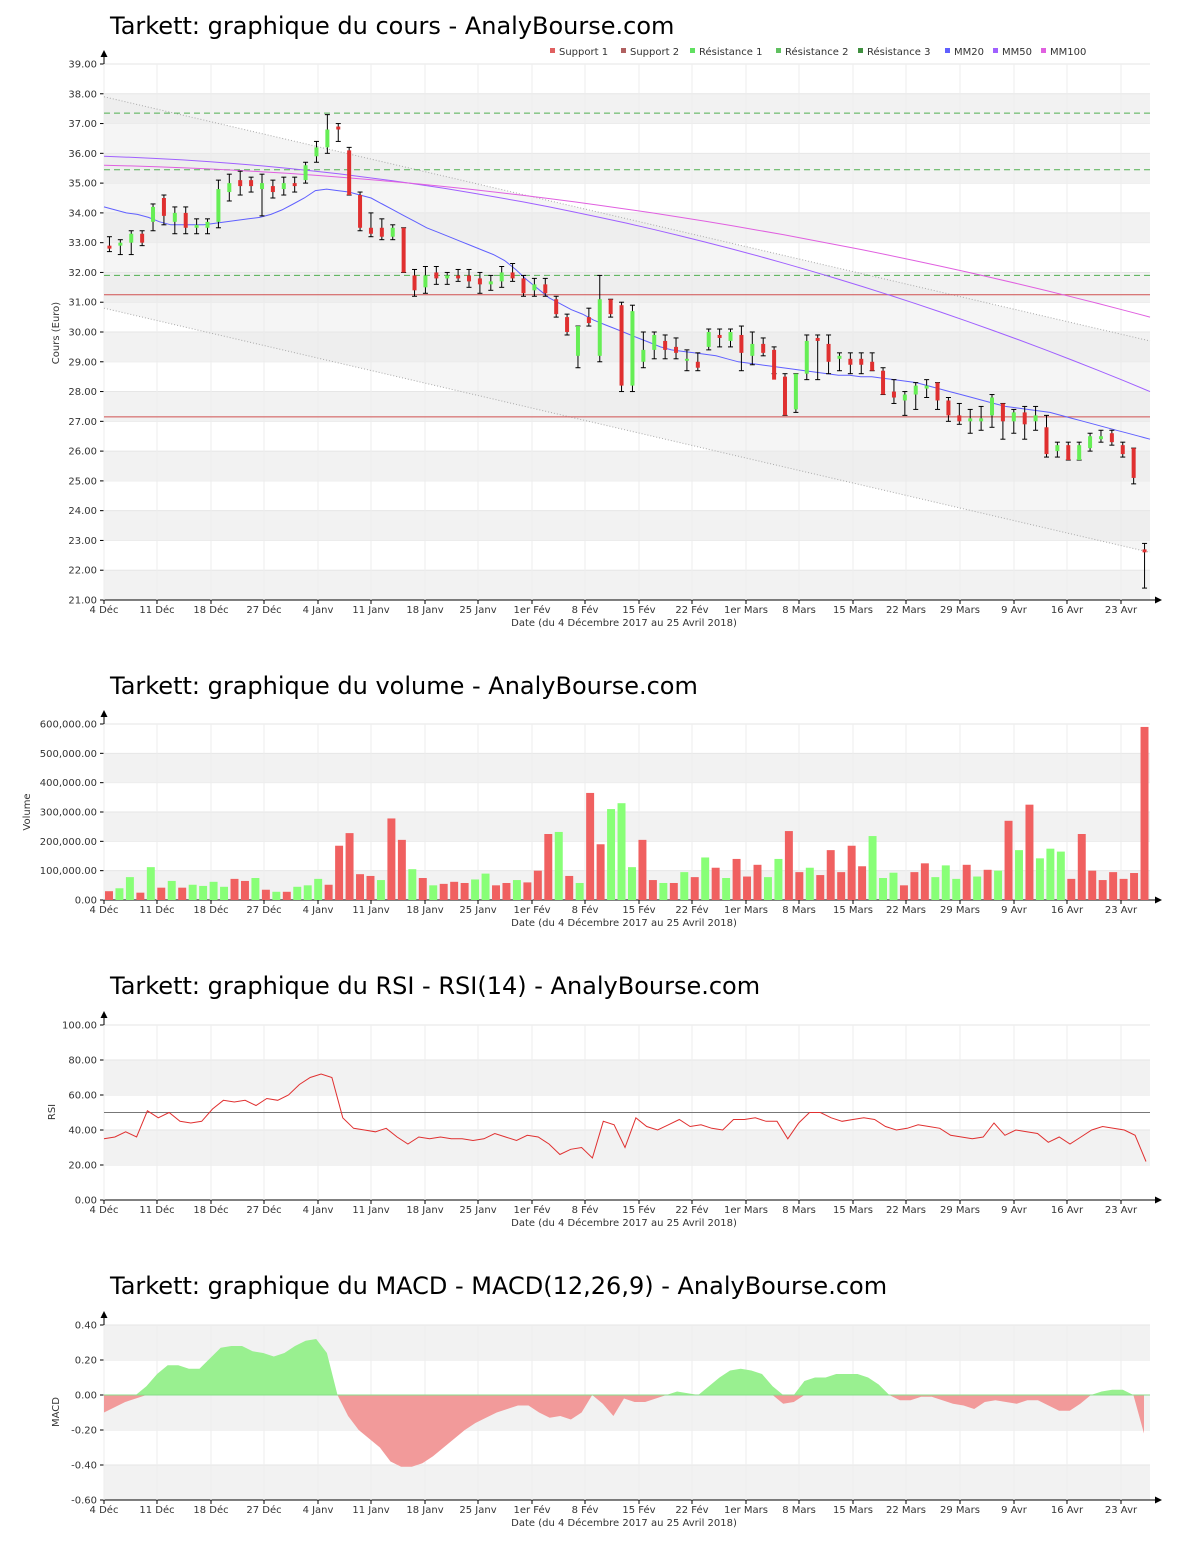 This screenshot has width=1200, height=1550. What do you see at coordinates (82, 333) in the screenshot?
I see `y-tick-label: 30.00` at bounding box center [82, 333].